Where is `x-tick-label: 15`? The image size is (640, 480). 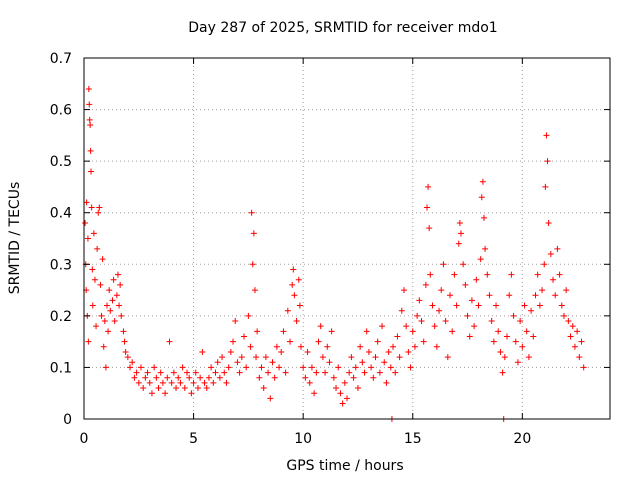
x-tick-label: 15 is located at coordinates (413, 439).